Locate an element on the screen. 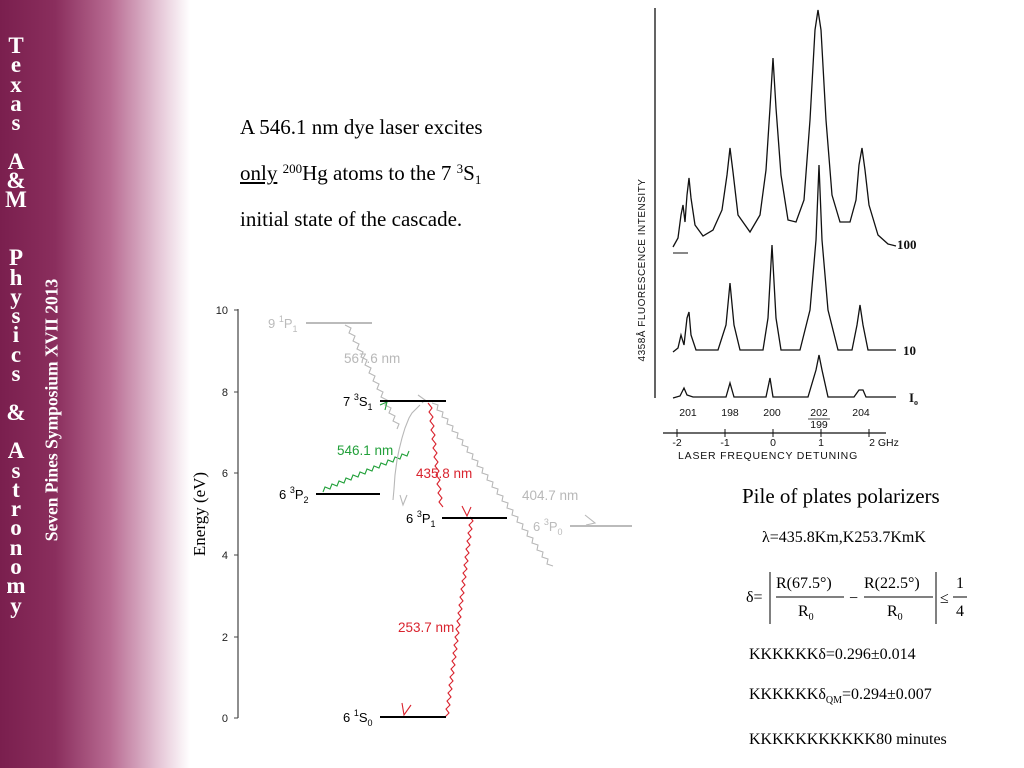  isotope-label: 204 is located at coordinates (861, 413).